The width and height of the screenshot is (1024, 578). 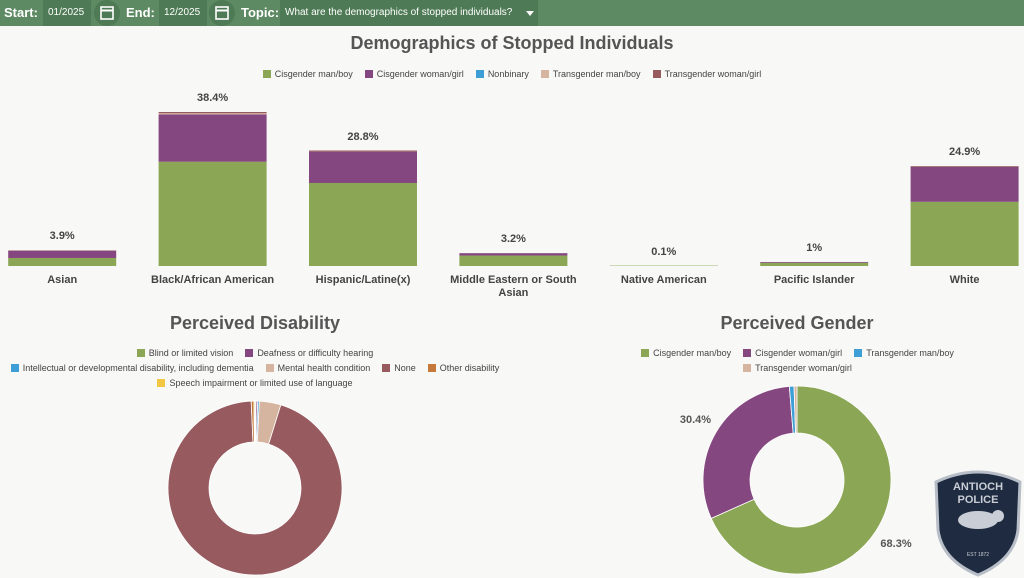 What do you see at coordinates (508, 74) in the screenshot?
I see `legend-label: Nonbinary` at bounding box center [508, 74].